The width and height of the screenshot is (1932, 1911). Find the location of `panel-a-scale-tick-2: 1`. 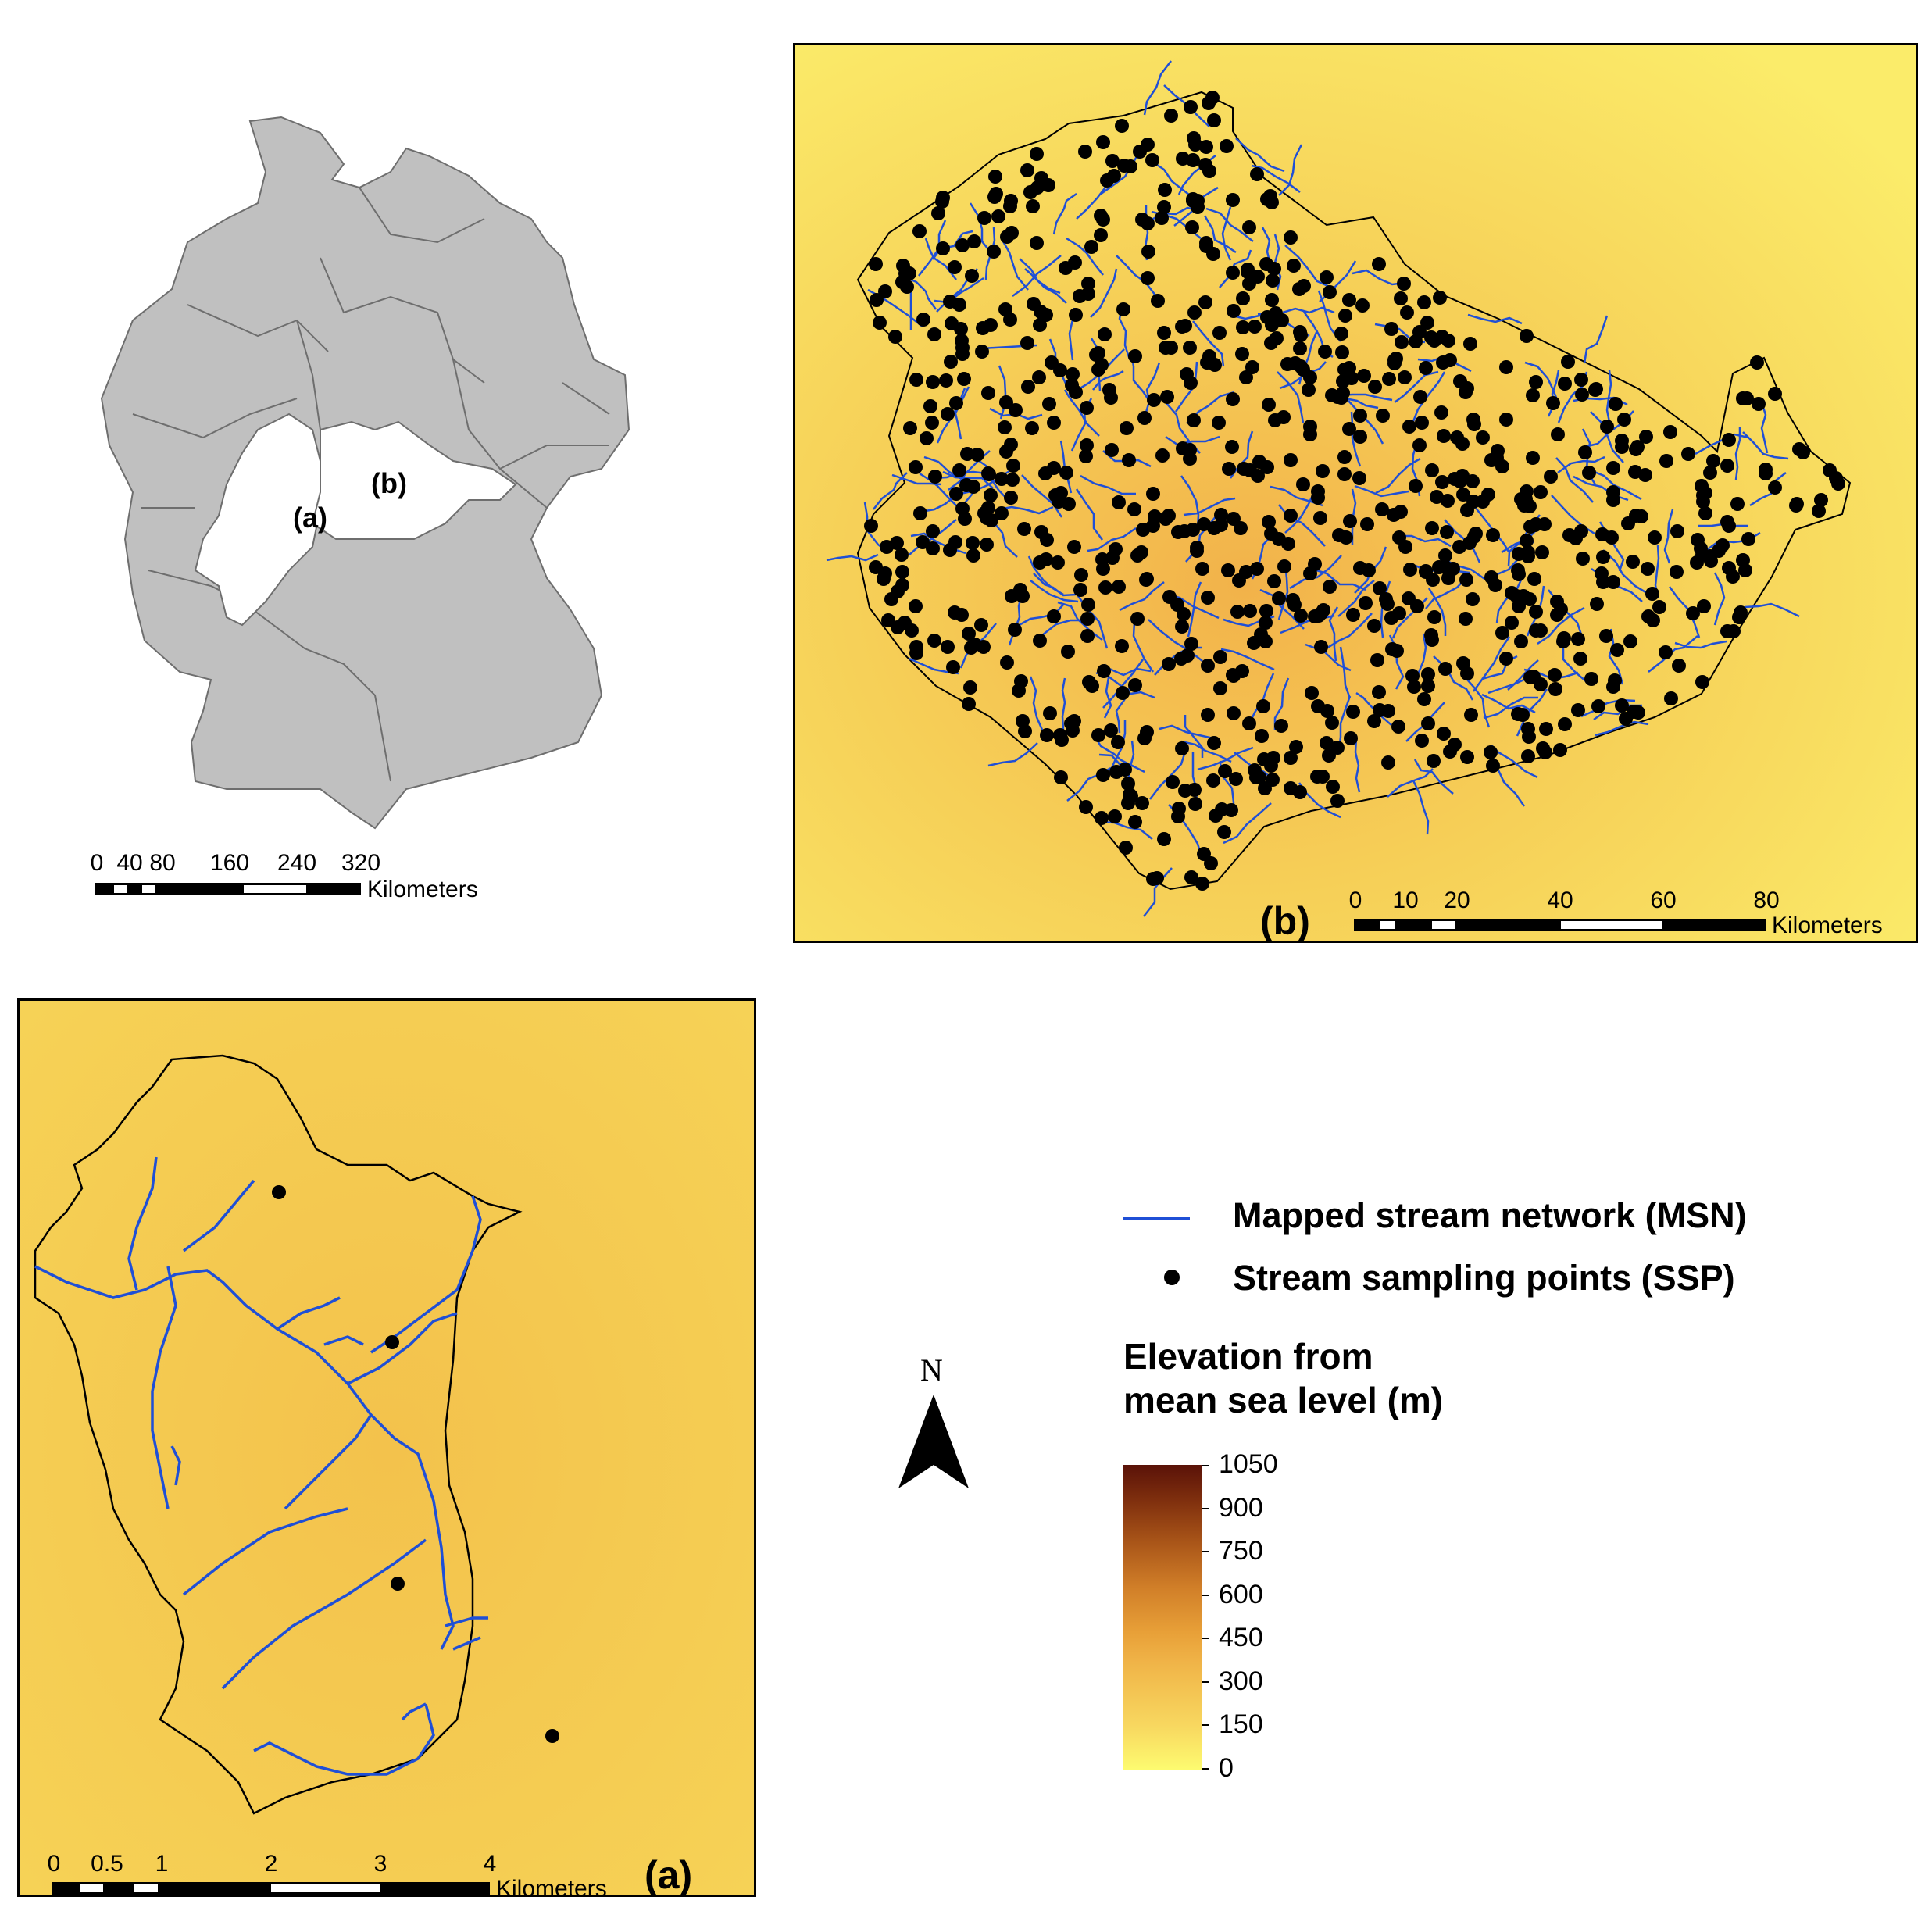

panel-a-scale-tick-2: 1 is located at coordinates (162, 1864).